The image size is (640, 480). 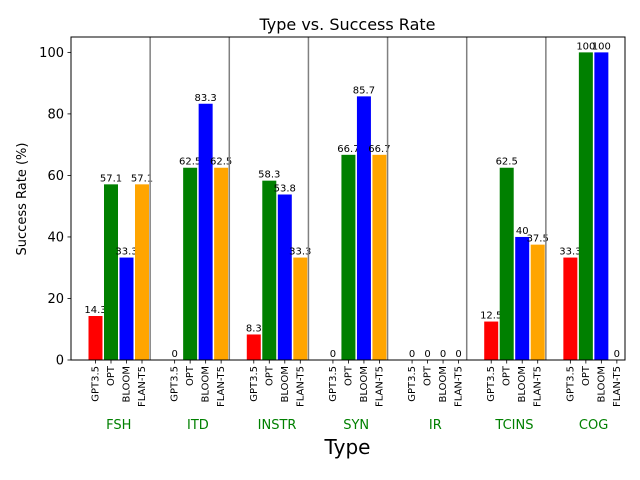 I want to click on x-axis-label: Type, so click(x=347, y=447).